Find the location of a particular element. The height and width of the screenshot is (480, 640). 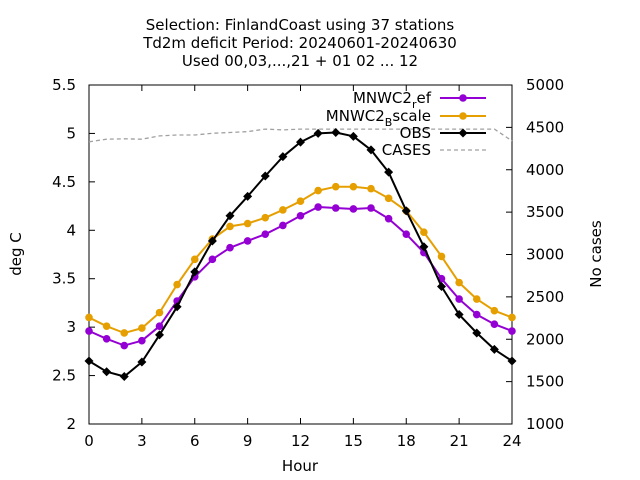

y2-tick-label: 3500 is located at coordinates (545, 212).